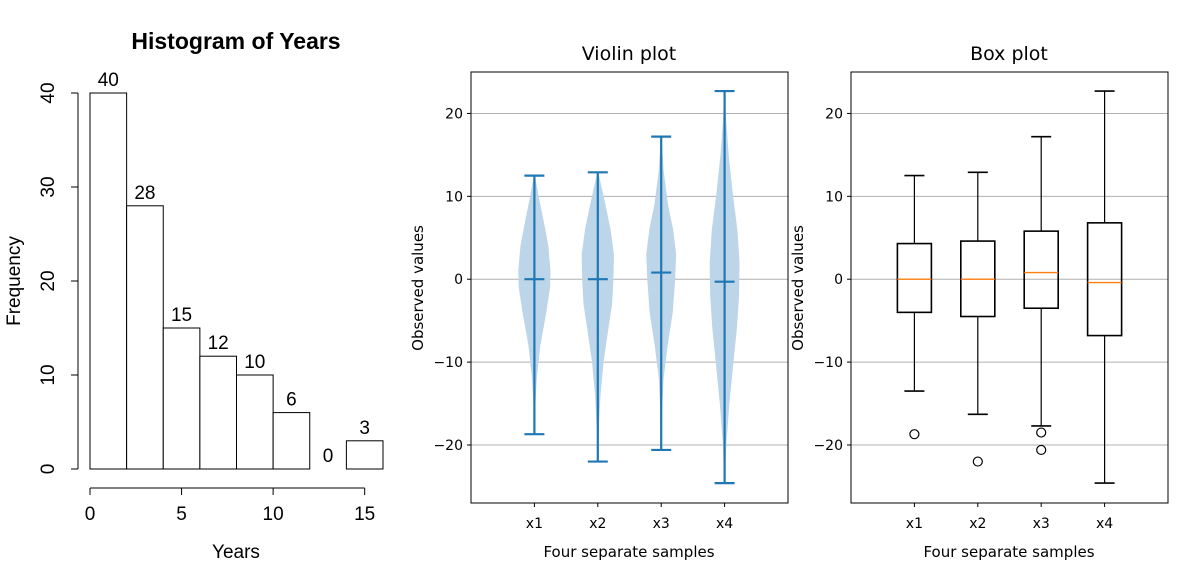 The image size is (1179, 583). I want to click on histogram-x-tick-label: 5, so click(181, 514).